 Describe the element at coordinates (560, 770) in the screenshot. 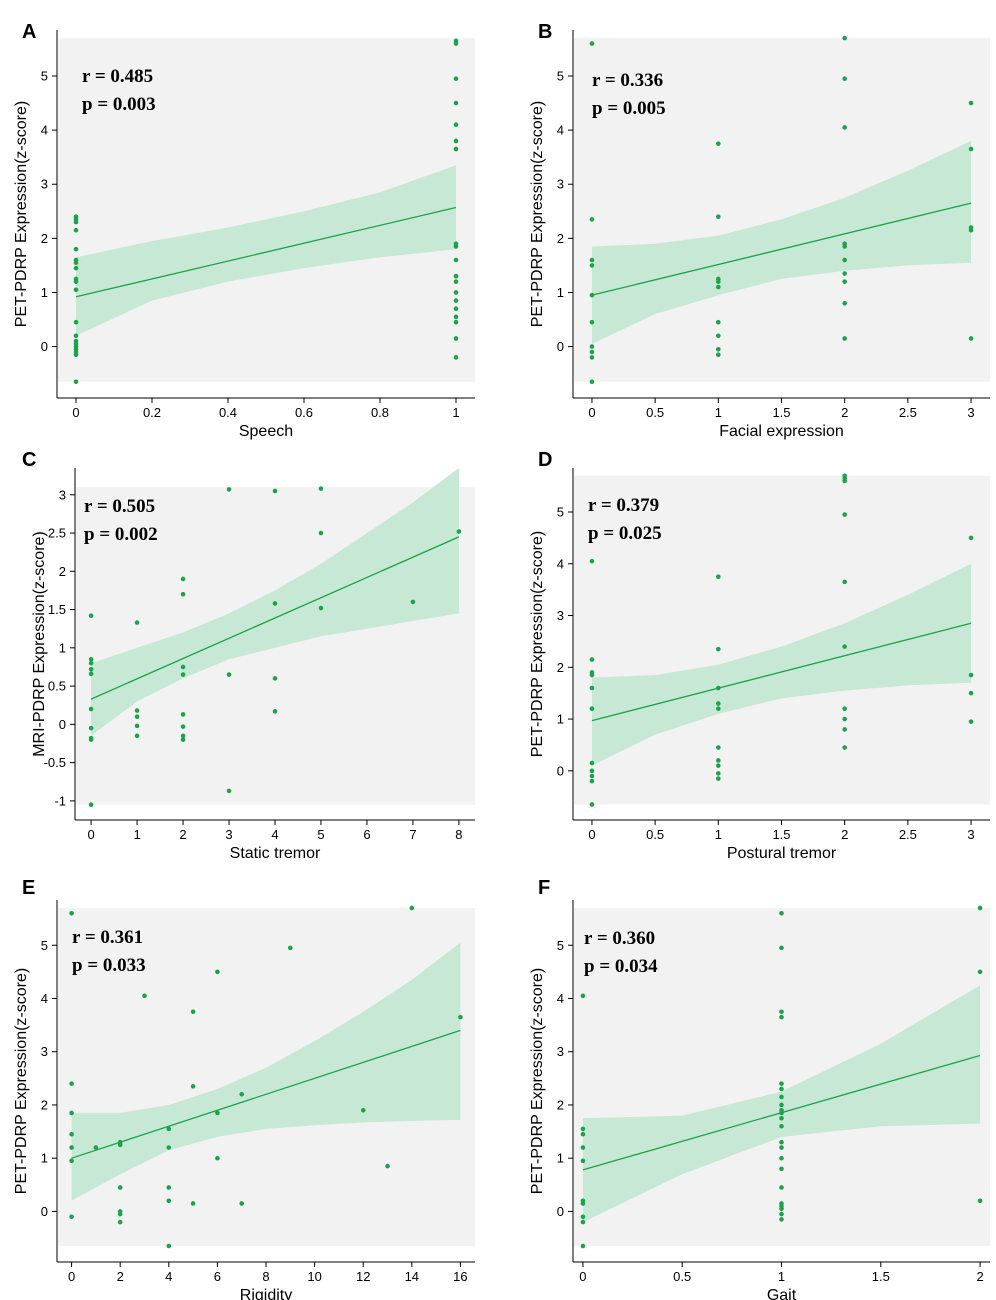

I see `y-tick-label: 0` at that location.